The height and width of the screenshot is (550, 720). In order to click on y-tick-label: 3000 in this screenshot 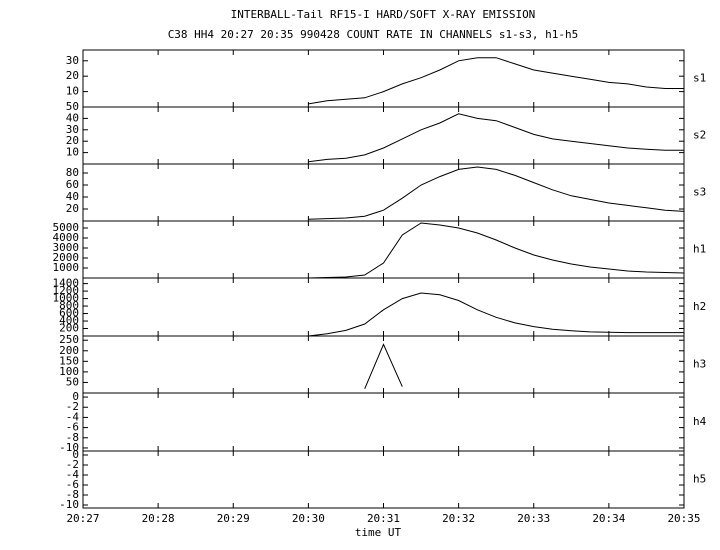, I will do `click(66, 247)`.